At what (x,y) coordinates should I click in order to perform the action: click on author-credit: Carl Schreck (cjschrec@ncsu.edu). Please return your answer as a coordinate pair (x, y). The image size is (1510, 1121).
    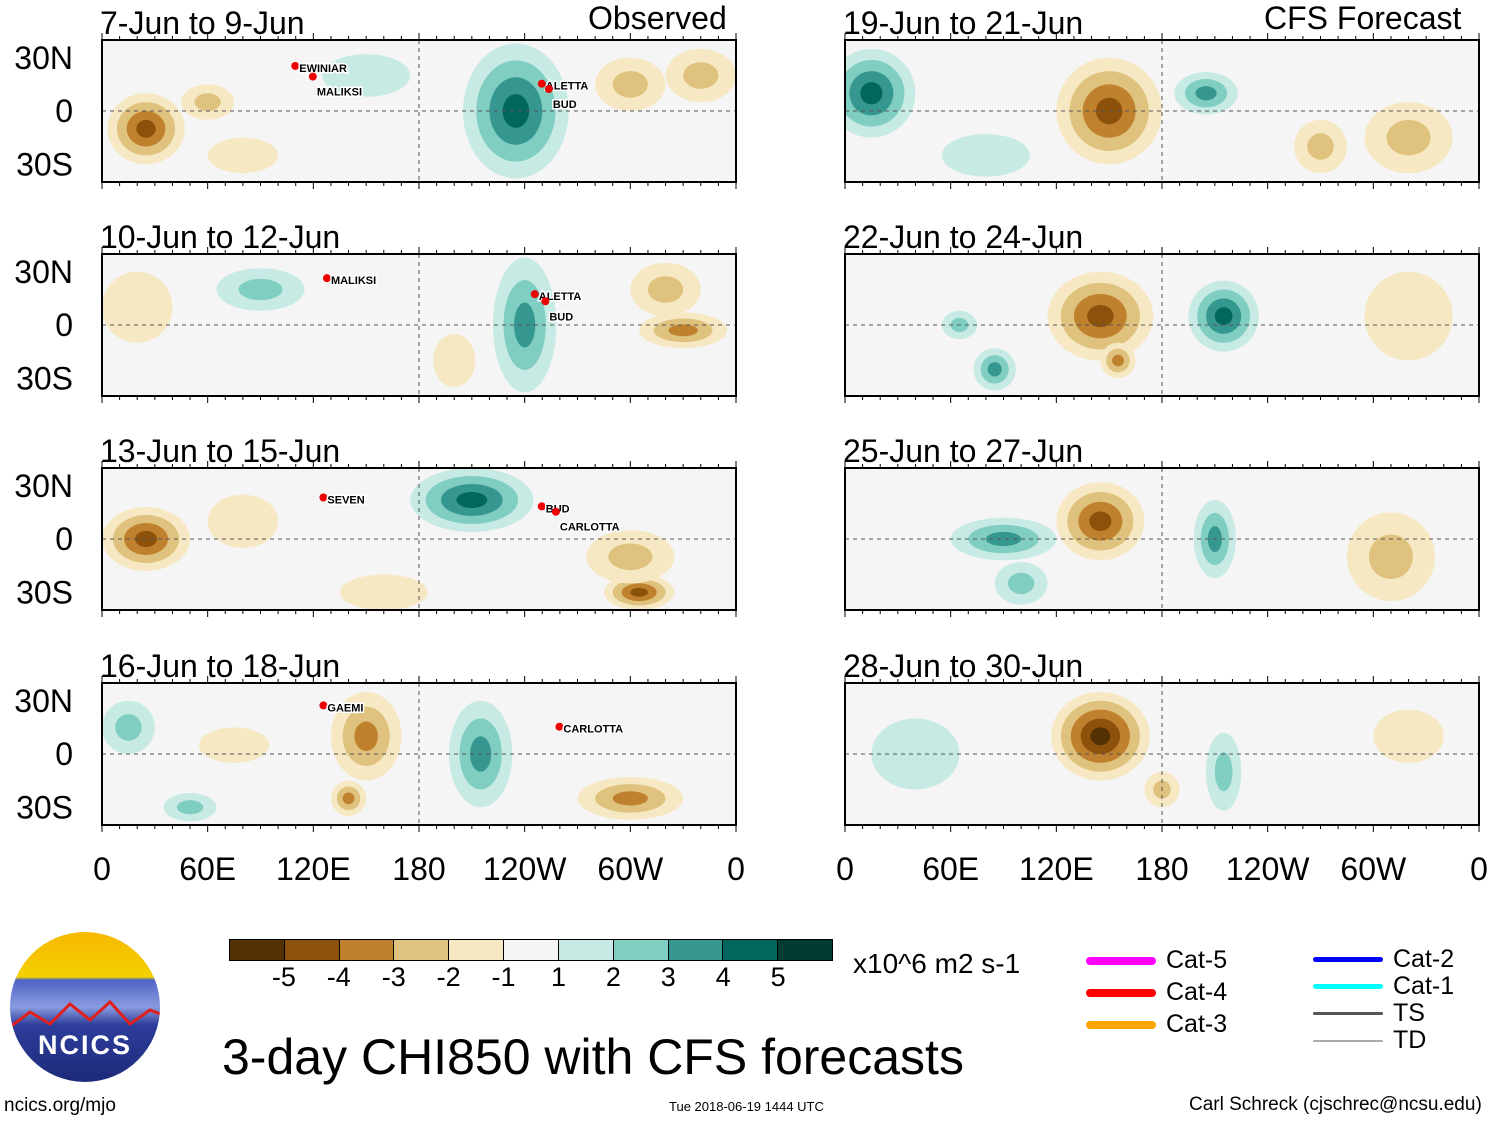
    Looking at the image, I should click on (1335, 1104).